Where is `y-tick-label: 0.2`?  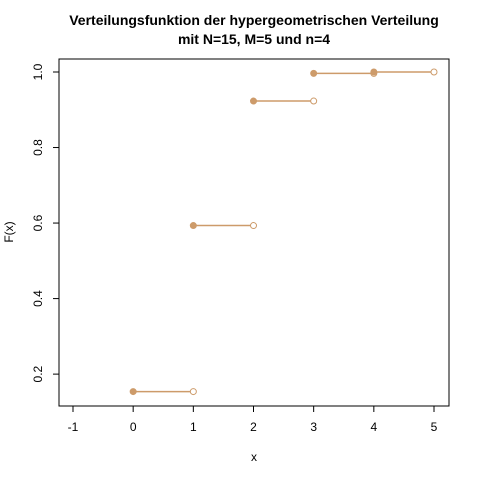
y-tick-label: 0.2 is located at coordinates (38, 373).